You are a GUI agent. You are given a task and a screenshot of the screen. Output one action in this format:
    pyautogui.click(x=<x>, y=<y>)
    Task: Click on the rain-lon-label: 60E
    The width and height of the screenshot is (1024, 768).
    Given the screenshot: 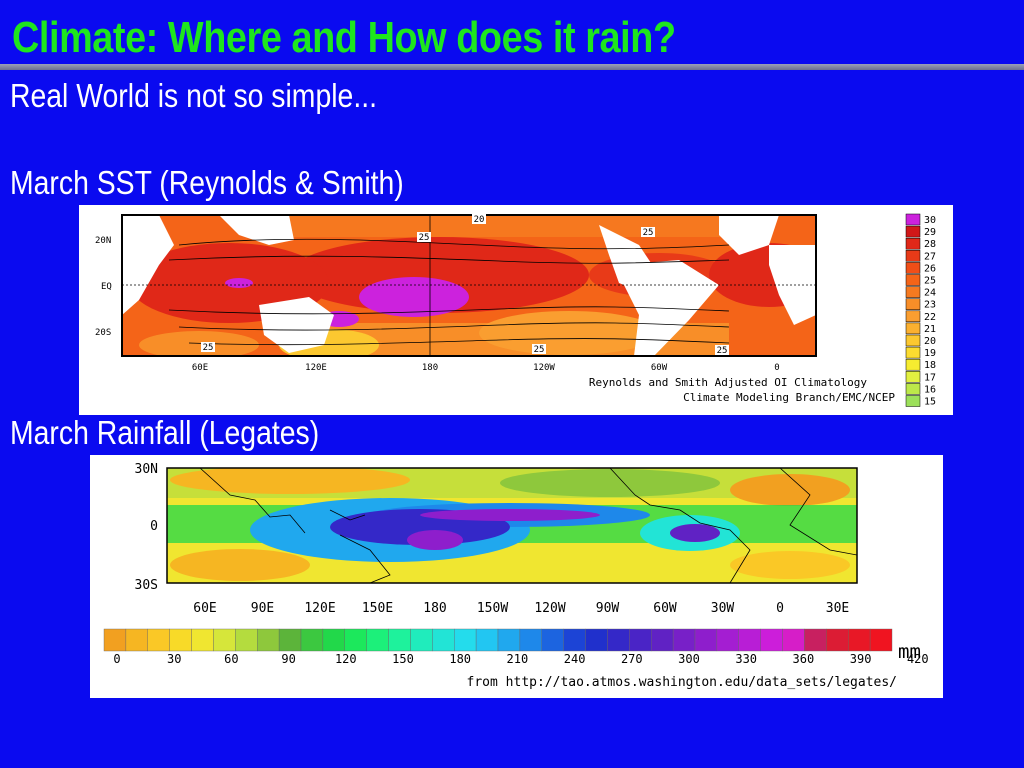 What is the action you would take?
    pyautogui.click(x=204, y=608)
    